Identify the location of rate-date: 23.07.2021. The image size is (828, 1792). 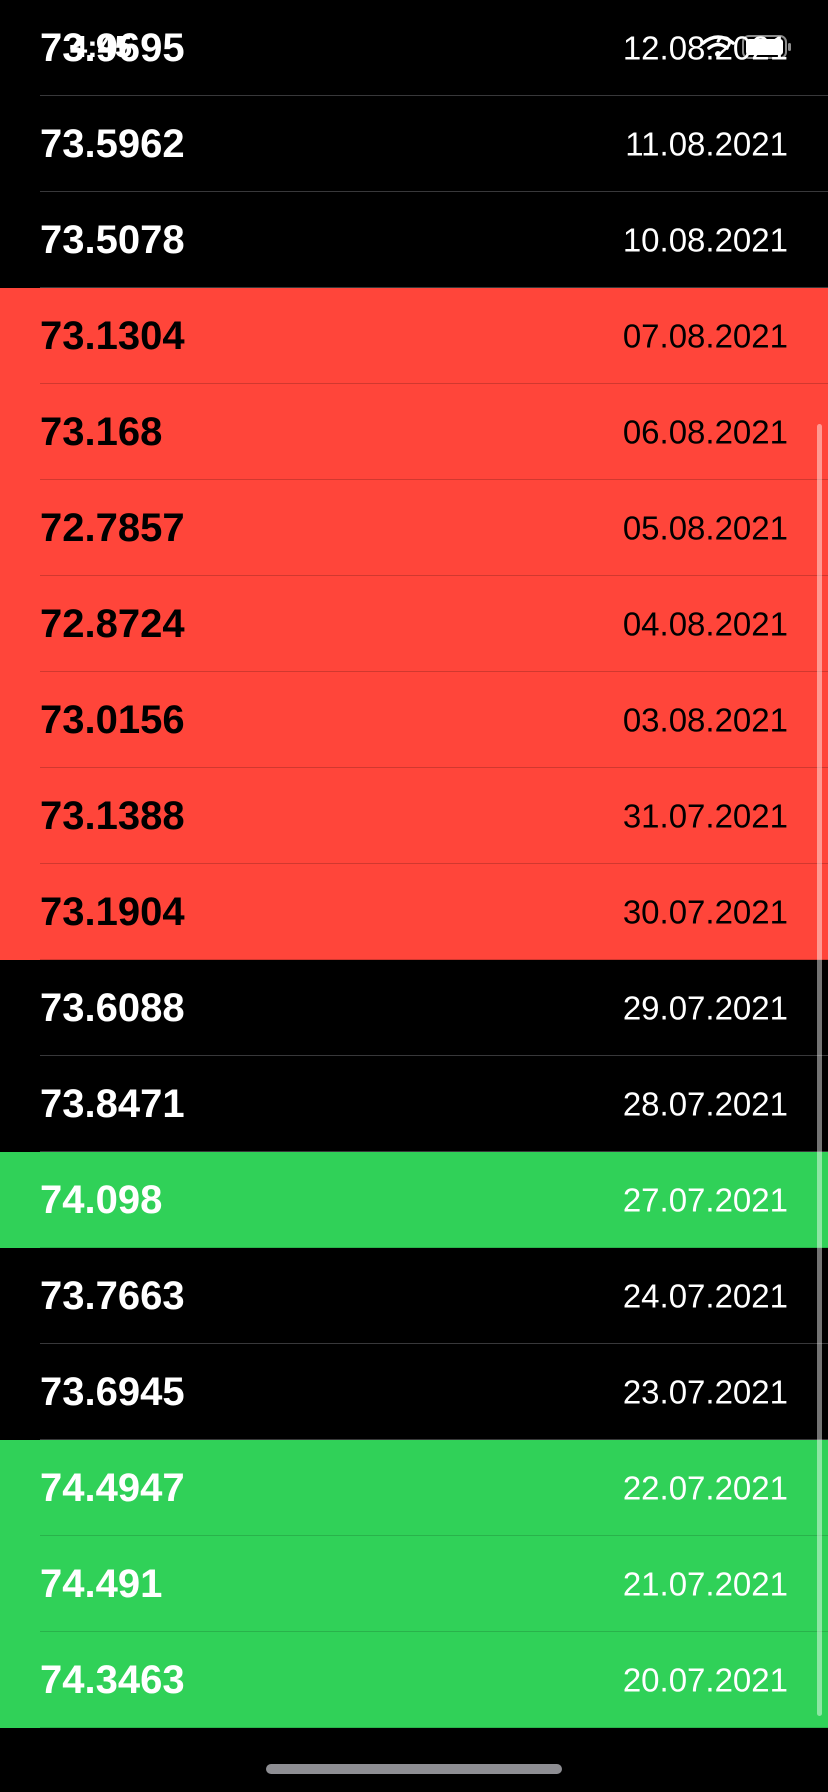
(705, 1392).